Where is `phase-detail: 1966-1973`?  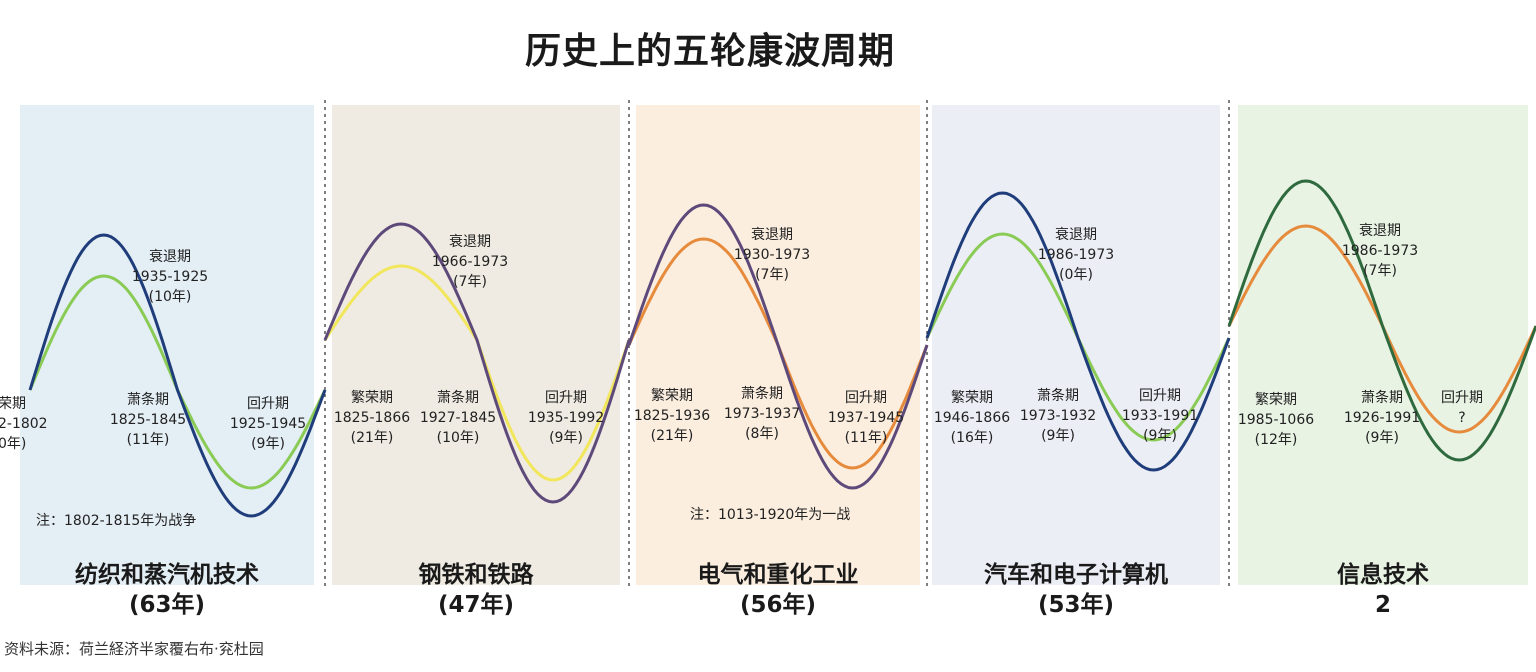 phase-detail: 1966-1973 is located at coordinates (470, 262).